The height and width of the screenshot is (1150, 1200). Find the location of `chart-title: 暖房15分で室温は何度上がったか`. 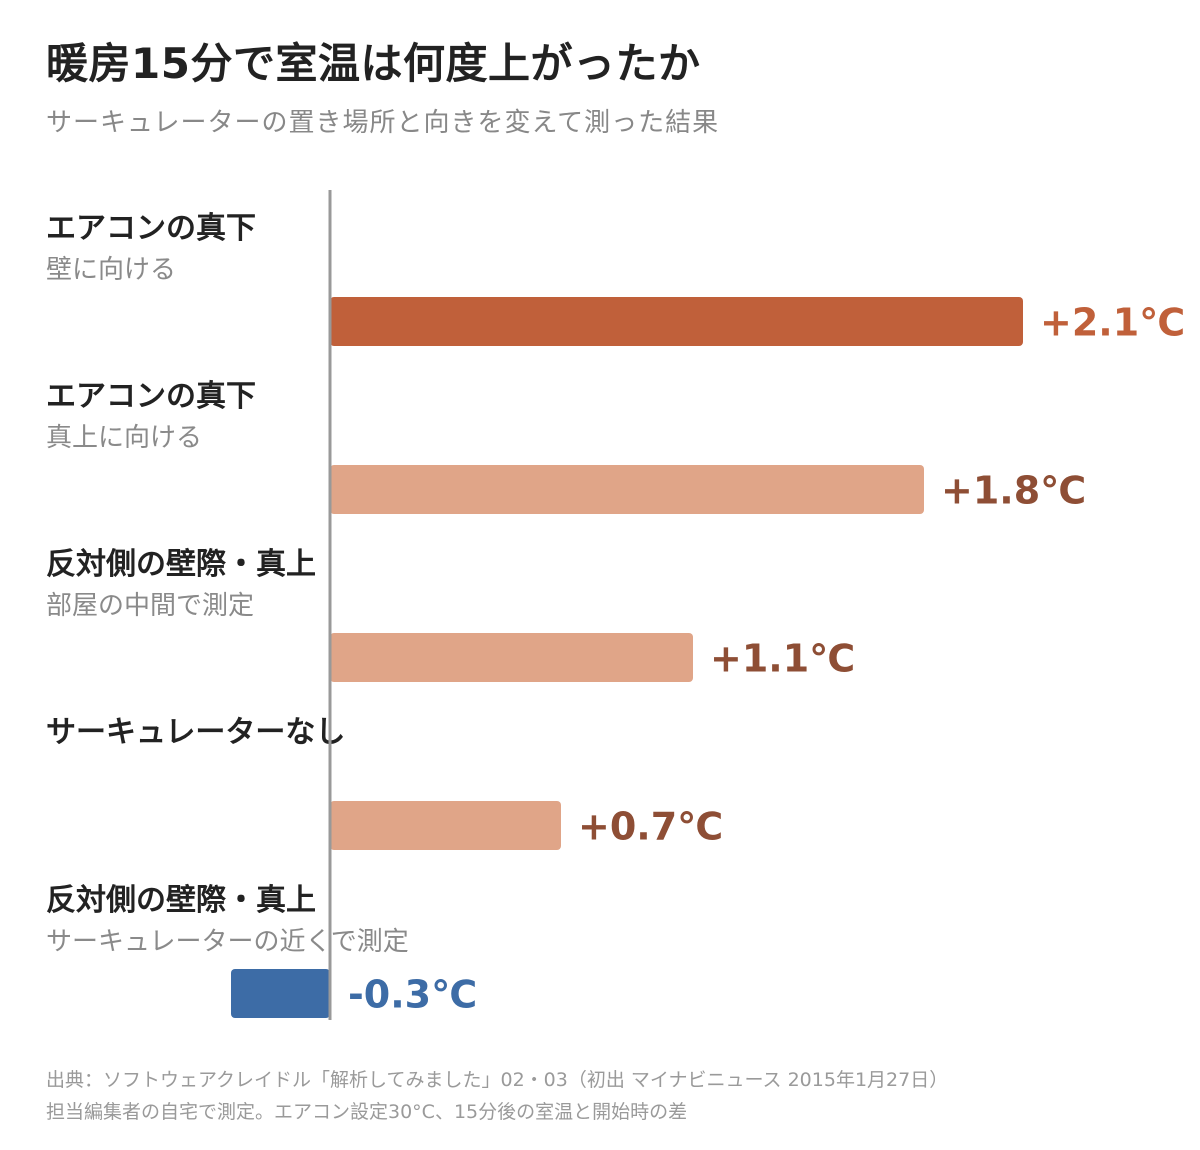

chart-title: 暖房15分で室温は何度上がったか is located at coordinates (373, 63).